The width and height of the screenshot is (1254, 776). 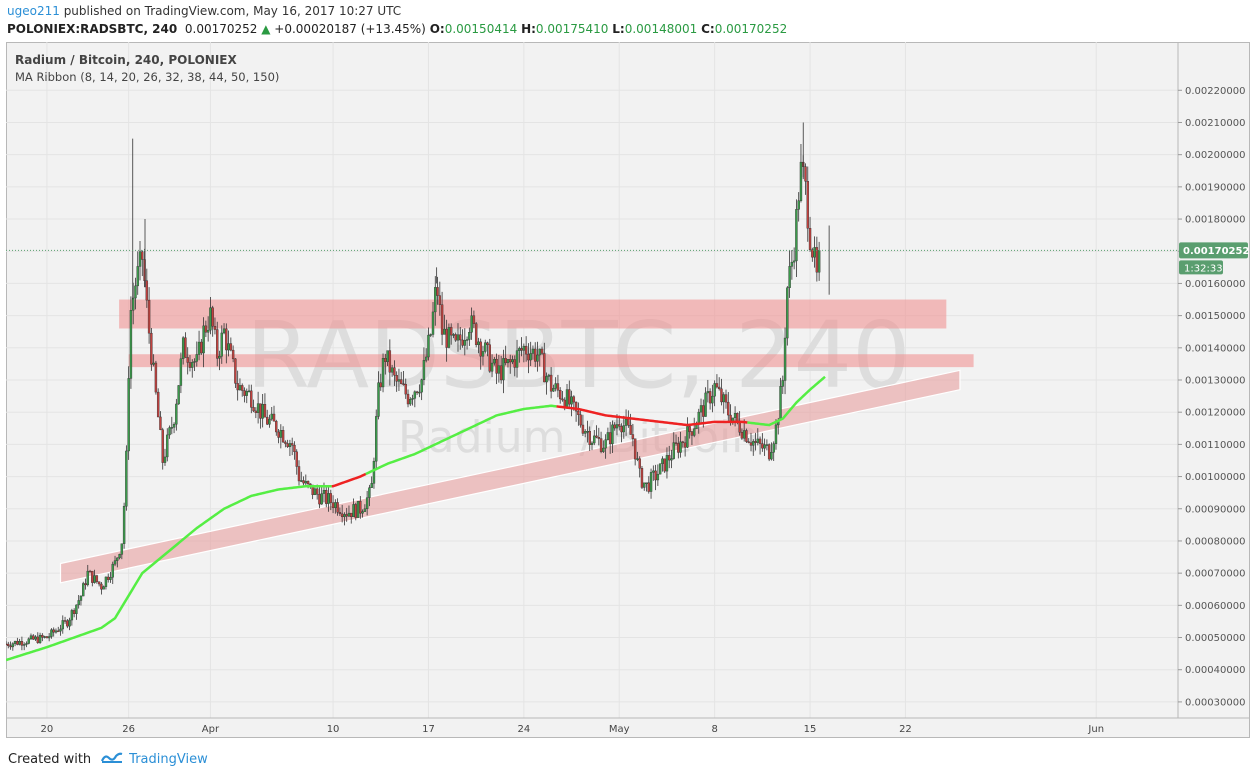 What do you see at coordinates (1215, 574) in the screenshot?
I see `price-tick-label: 0.00070000` at bounding box center [1215, 574].